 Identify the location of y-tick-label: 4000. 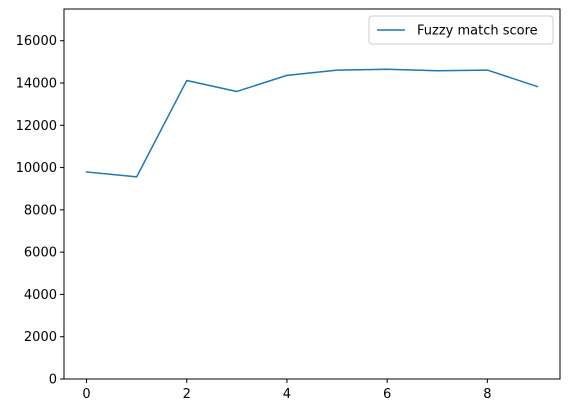
(40, 295).